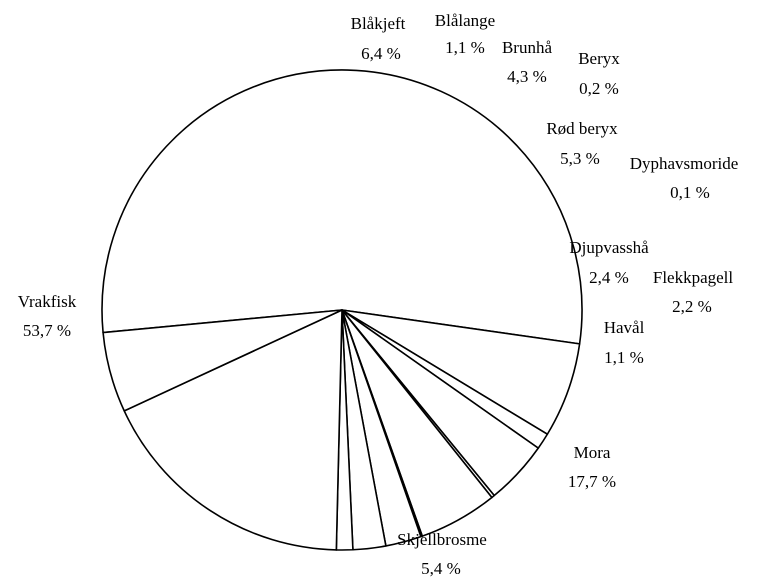 Image resolution: width=760 pixels, height=579 pixels. What do you see at coordinates (690, 192) in the screenshot?
I see `slice-value-dyphavsmoride: 0,1 %` at bounding box center [690, 192].